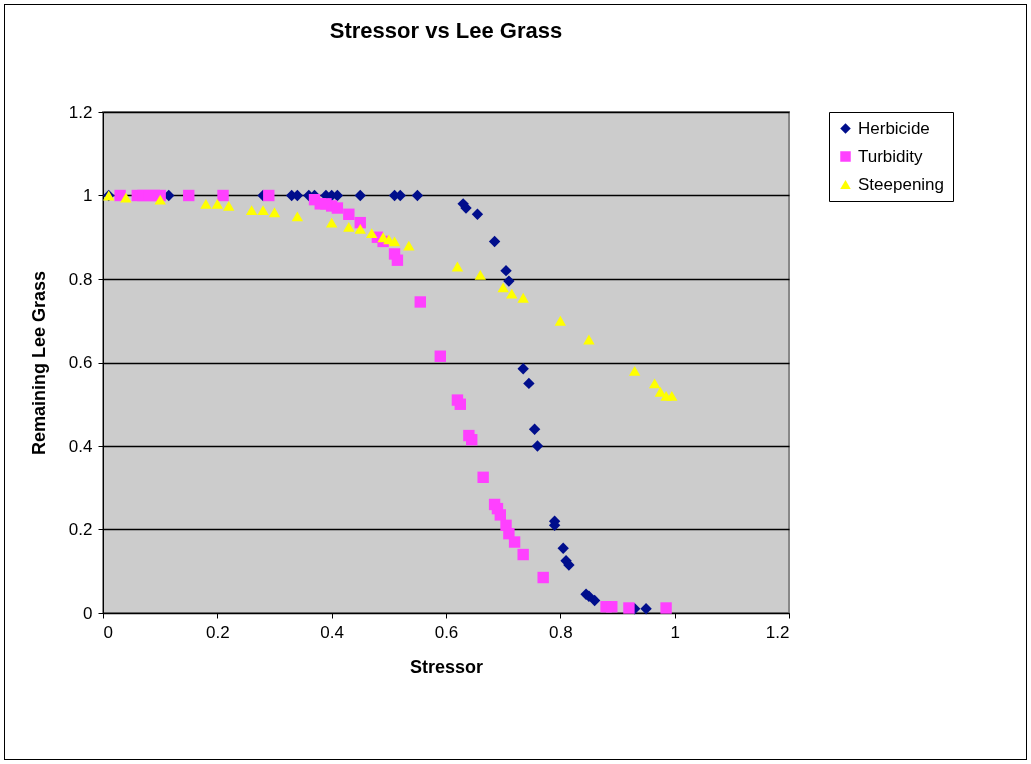 The width and height of the screenshot is (1031, 764). What do you see at coordinates (88, 613) in the screenshot?
I see `y-tick-label: 0` at bounding box center [88, 613].